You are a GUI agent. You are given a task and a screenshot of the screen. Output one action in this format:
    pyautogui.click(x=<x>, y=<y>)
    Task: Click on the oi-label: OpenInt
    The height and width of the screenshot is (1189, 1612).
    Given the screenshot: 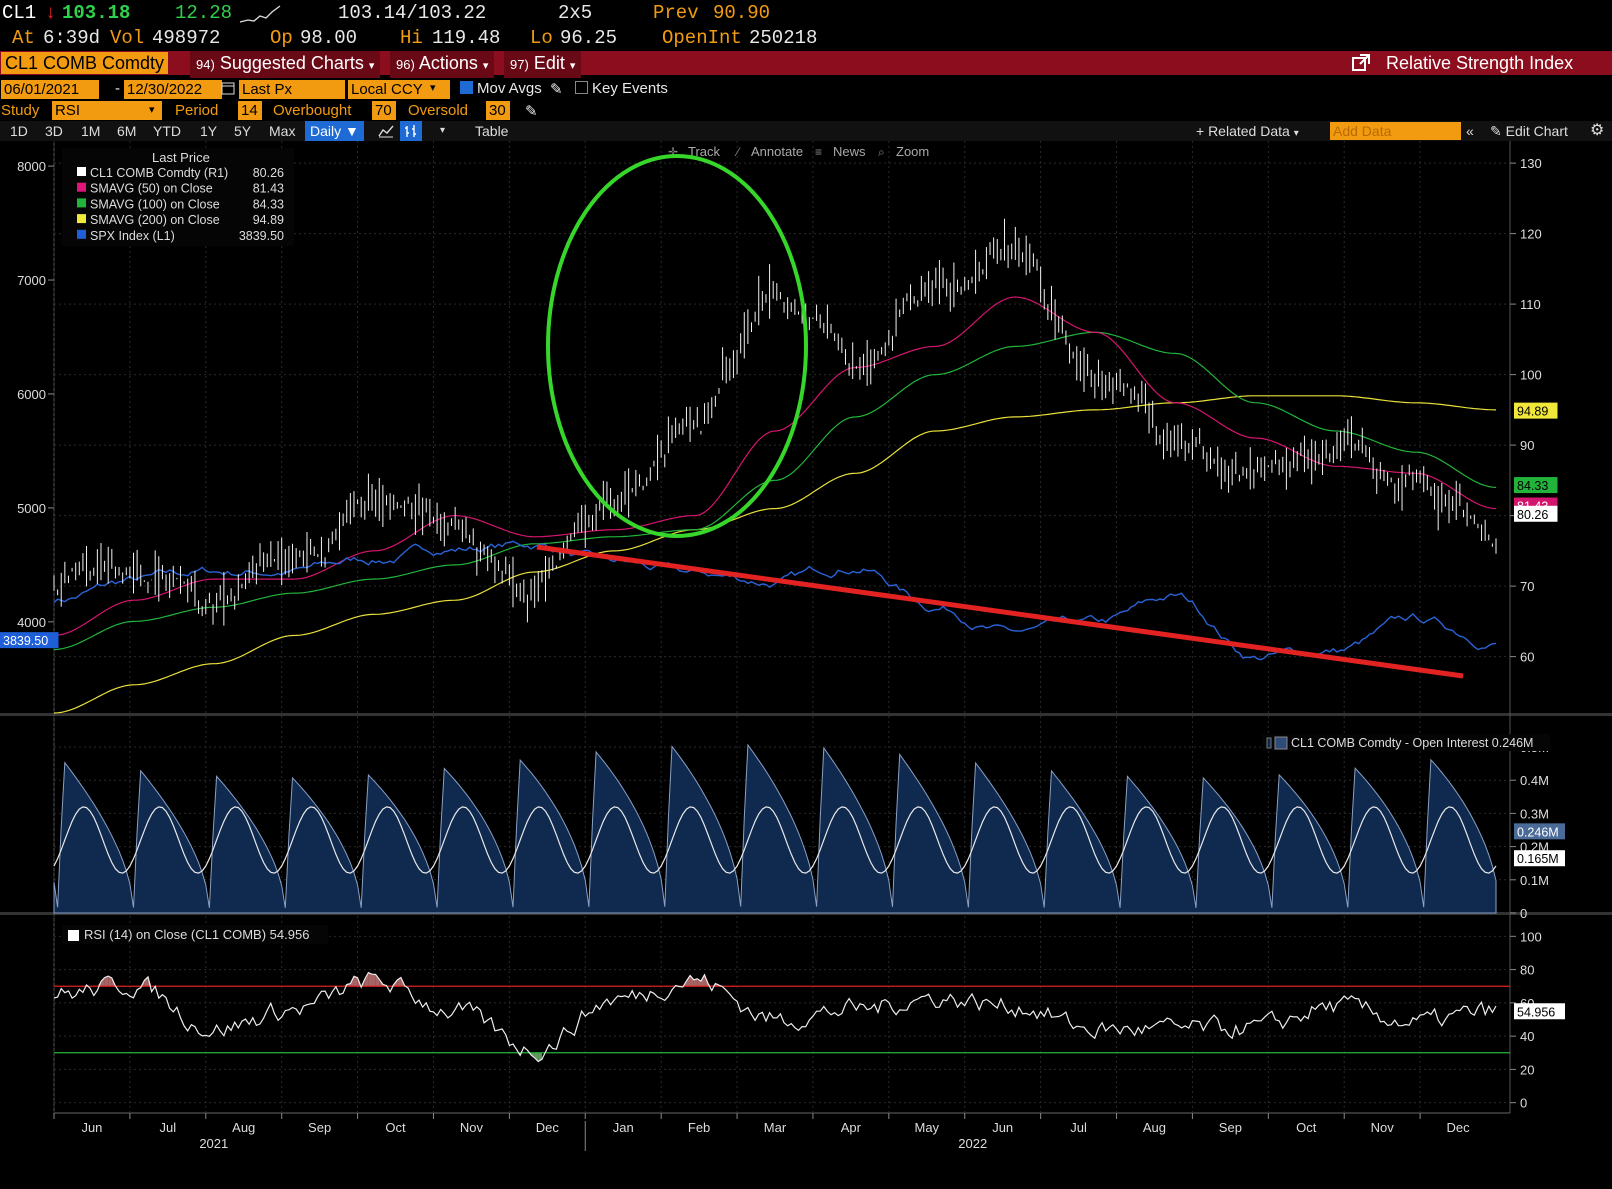 What is the action you would take?
    pyautogui.click(x=702, y=38)
    